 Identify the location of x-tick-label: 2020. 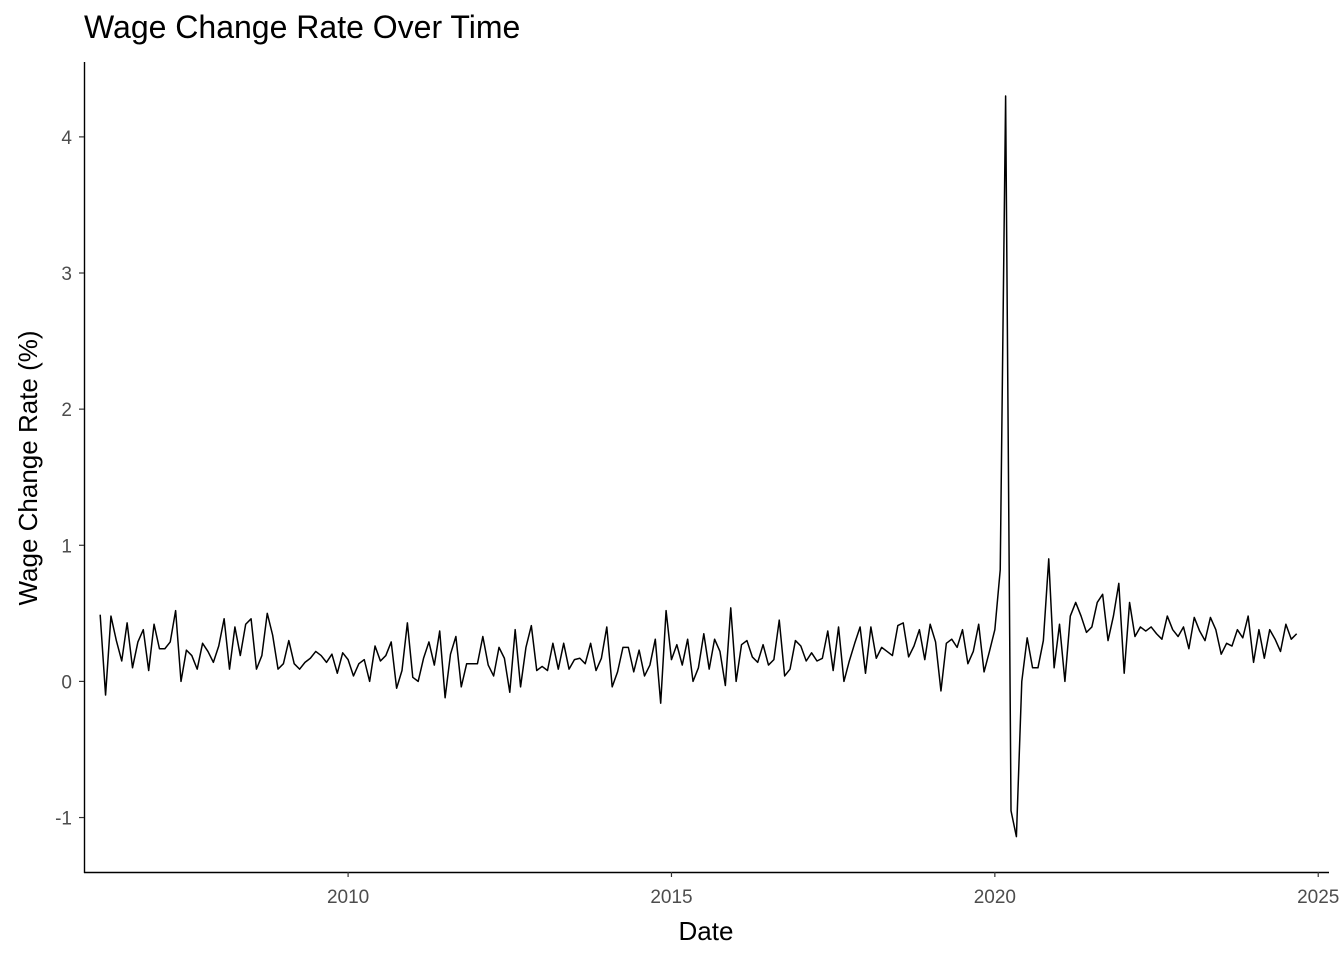
(995, 897).